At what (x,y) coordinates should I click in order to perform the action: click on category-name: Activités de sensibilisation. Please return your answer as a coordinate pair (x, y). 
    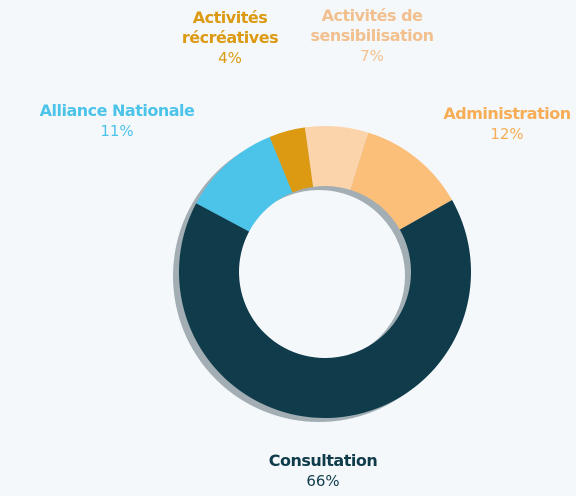
    Looking at the image, I should click on (372, 25).